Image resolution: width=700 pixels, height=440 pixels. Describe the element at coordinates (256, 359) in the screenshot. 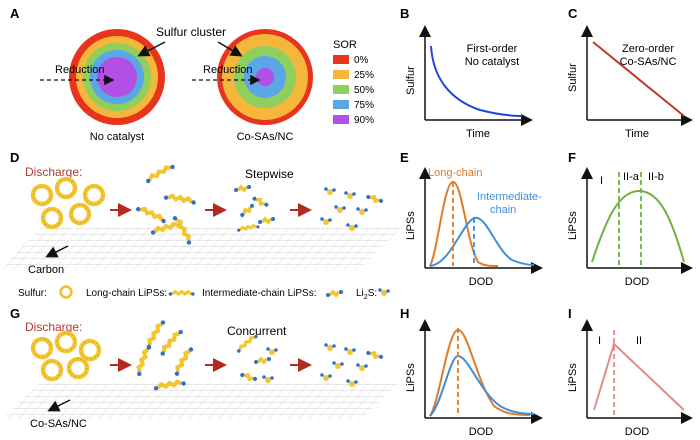

I see `panel-g-mixed-chains` at that location.